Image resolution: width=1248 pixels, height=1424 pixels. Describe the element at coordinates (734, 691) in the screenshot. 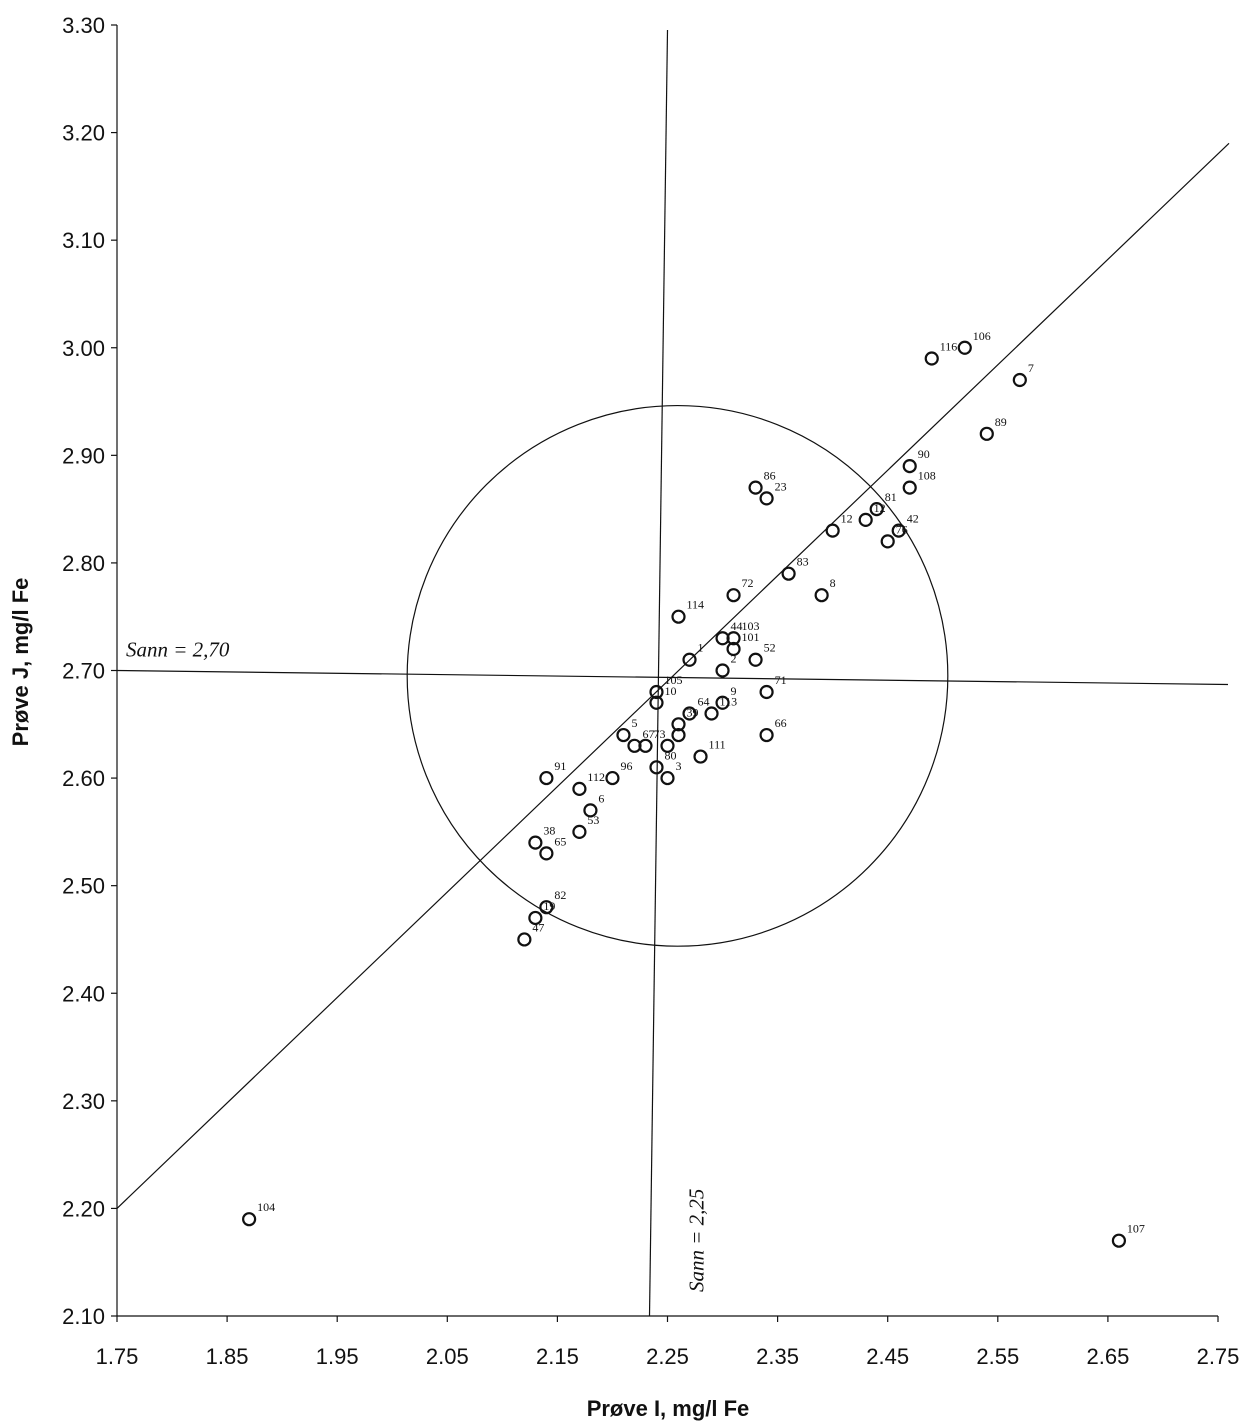

I see `data-point-label: 9` at that location.